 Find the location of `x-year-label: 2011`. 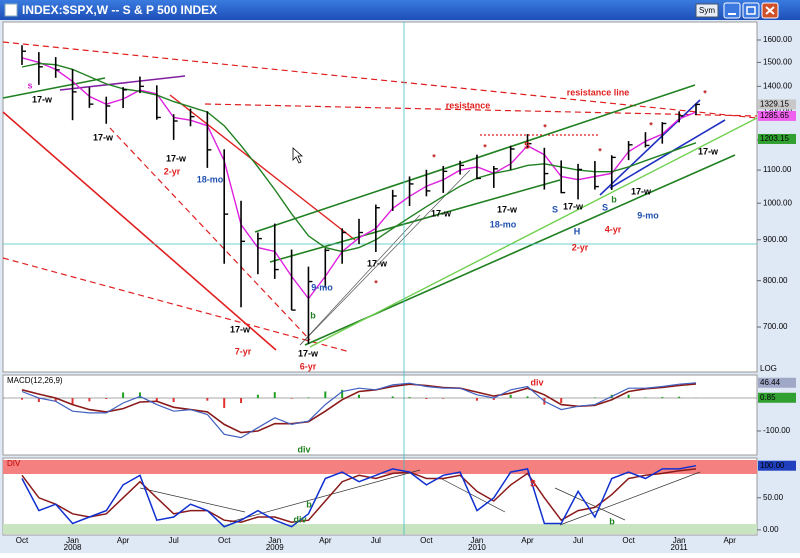

x-year-label: 2011 is located at coordinates (680, 547).